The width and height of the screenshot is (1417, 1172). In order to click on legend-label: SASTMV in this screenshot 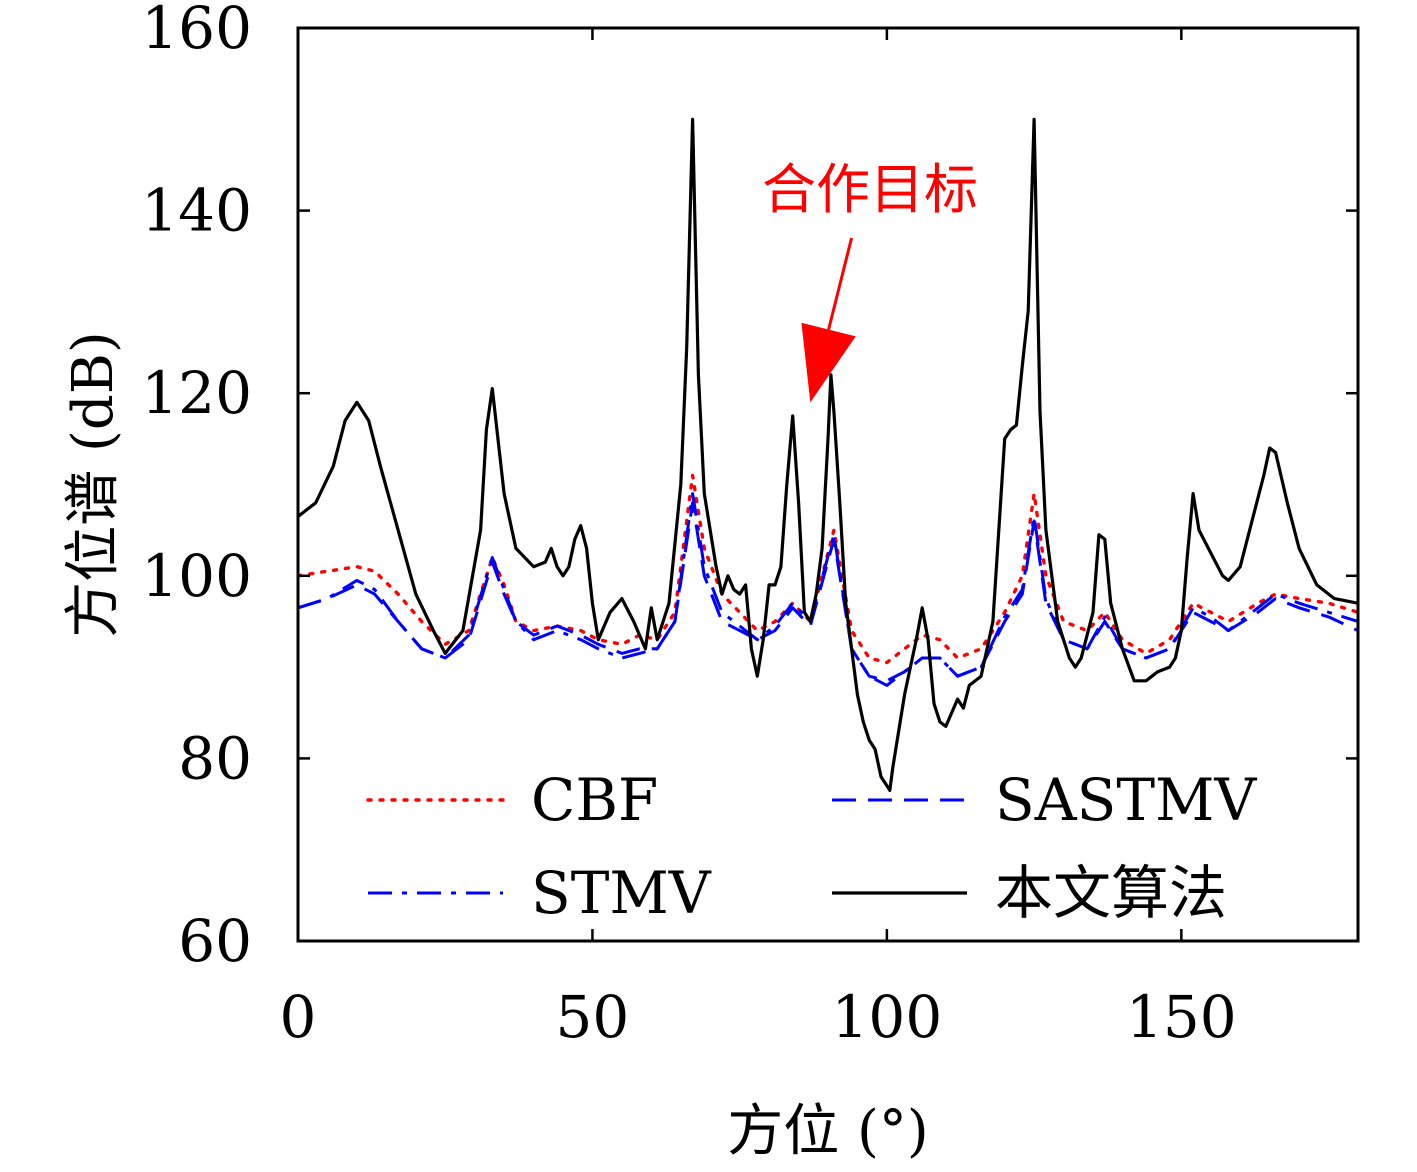, I will do `click(1126, 800)`.